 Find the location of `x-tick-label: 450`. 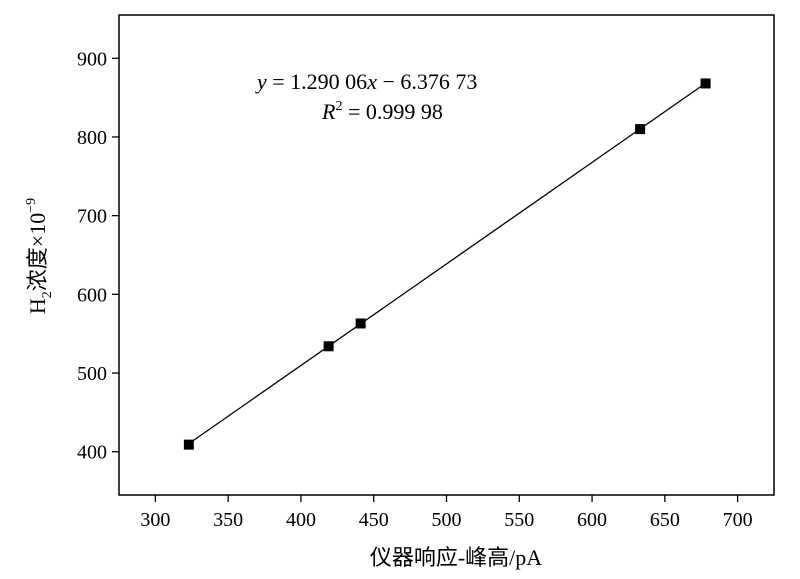

x-tick-label: 450 is located at coordinates (374, 520).